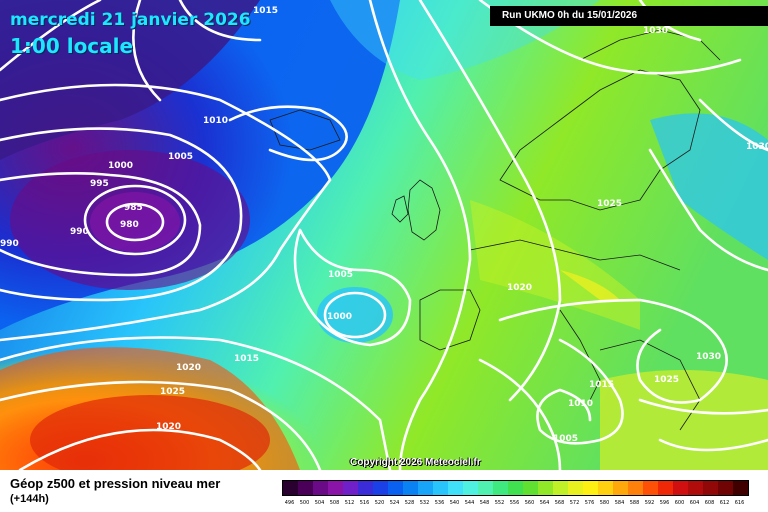 The height and width of the screenshot is (512, 768). I want to click on scale-label: 528, so click(409, 503).